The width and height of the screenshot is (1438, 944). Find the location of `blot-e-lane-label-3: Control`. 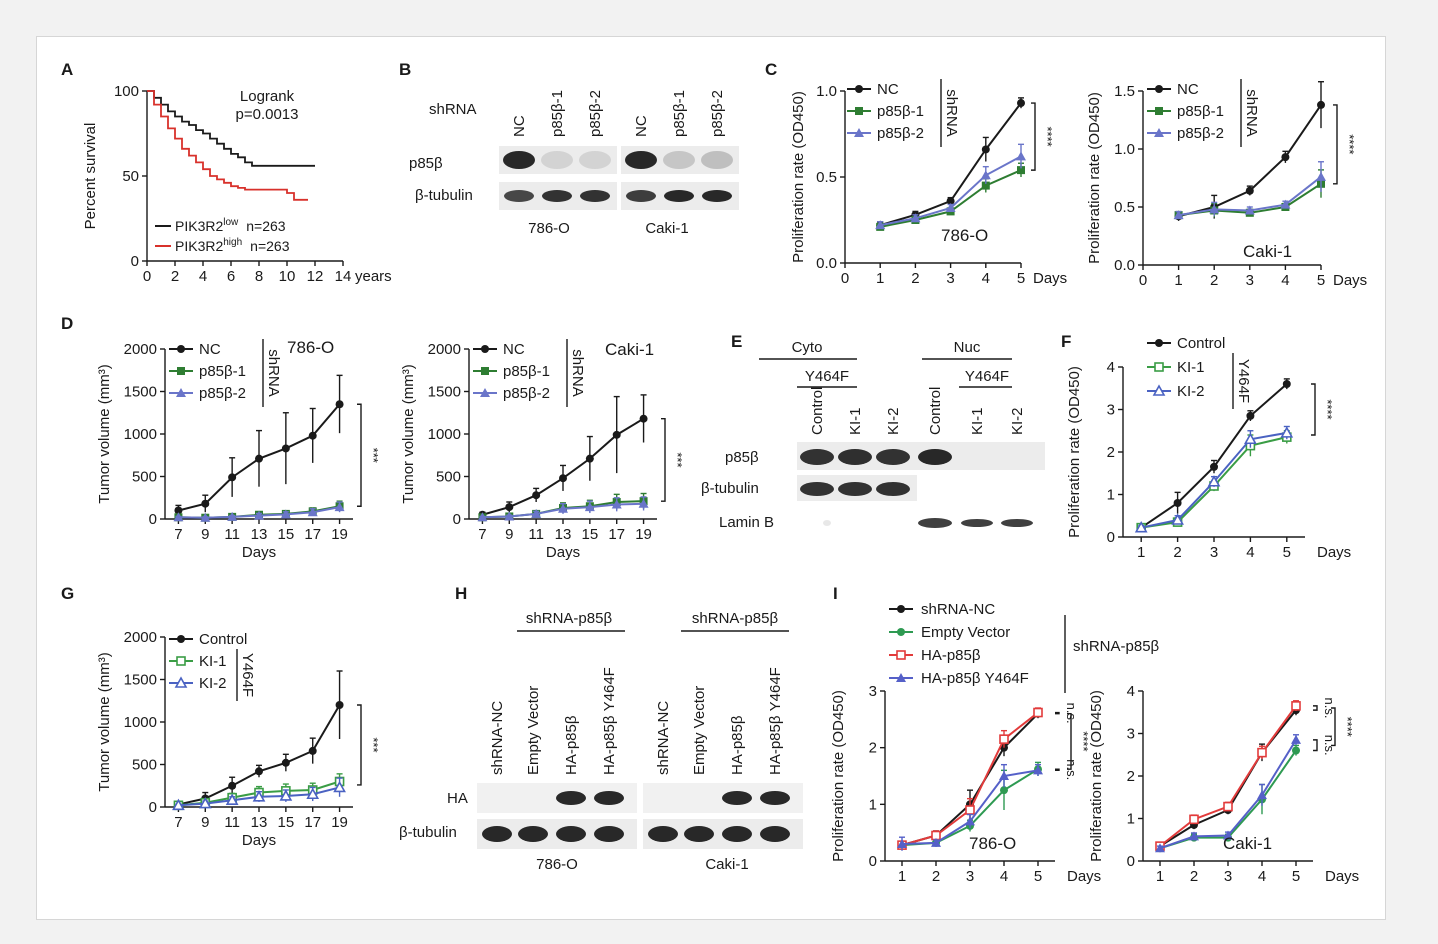

blot-e-lane-label-3: Control is located at coordinates (935, 411).